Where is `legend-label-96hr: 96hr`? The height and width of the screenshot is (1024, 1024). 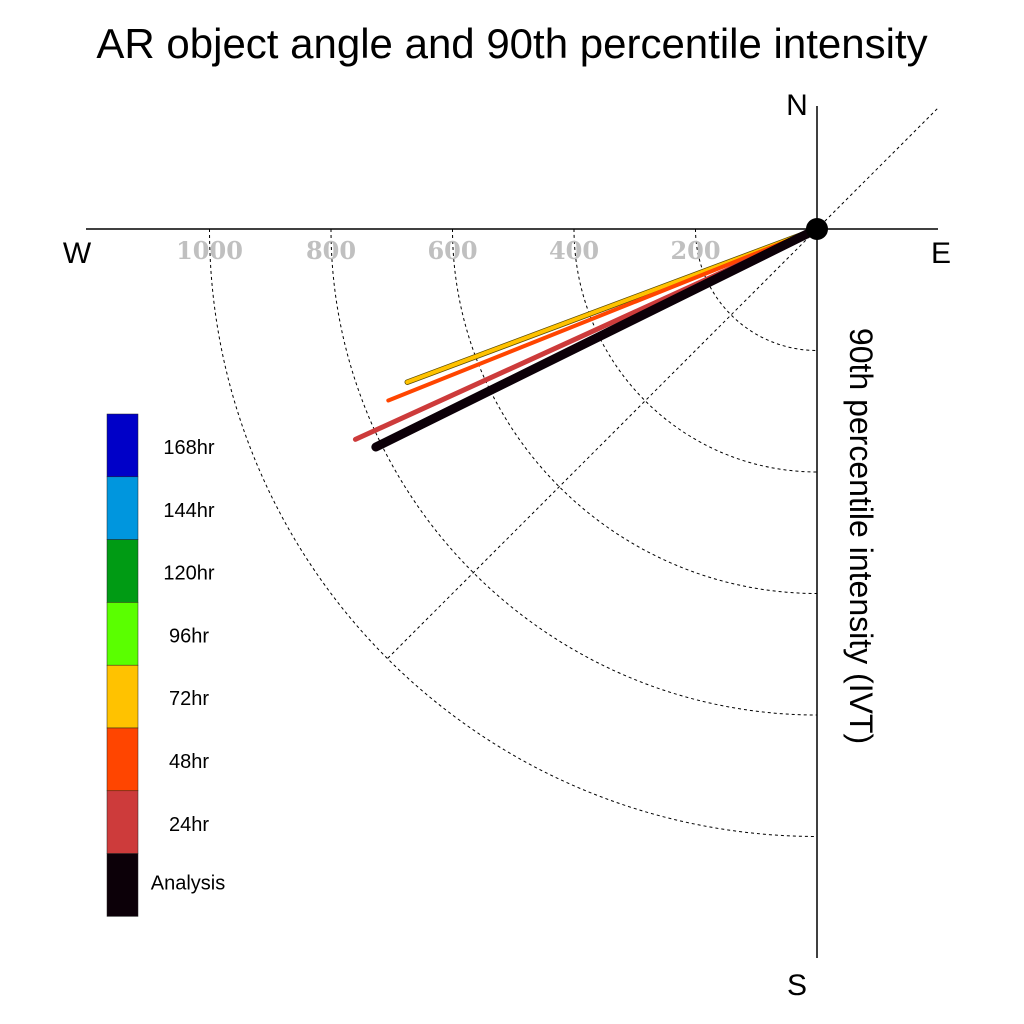
legend-label-96hr: 96hr is located at coordinates (189, 636).